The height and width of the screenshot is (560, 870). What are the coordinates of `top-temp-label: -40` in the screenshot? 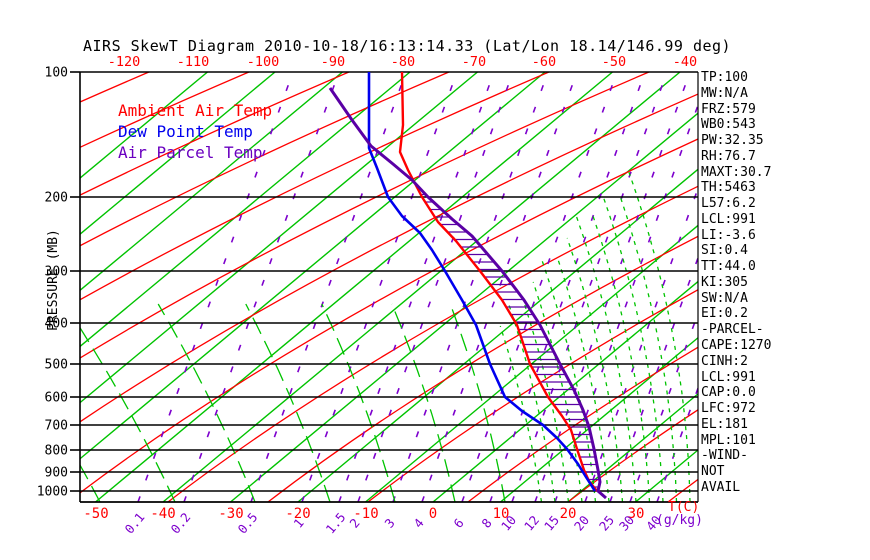 It's located at (685, 62).